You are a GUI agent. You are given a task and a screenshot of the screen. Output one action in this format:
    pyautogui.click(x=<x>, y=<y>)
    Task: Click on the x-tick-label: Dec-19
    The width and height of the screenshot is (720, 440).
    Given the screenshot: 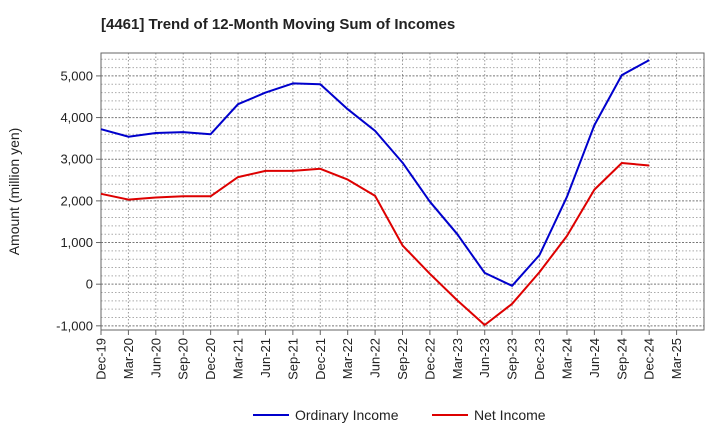 What is the action you would take?
    pyautogui.click(x=101, y=359)
    